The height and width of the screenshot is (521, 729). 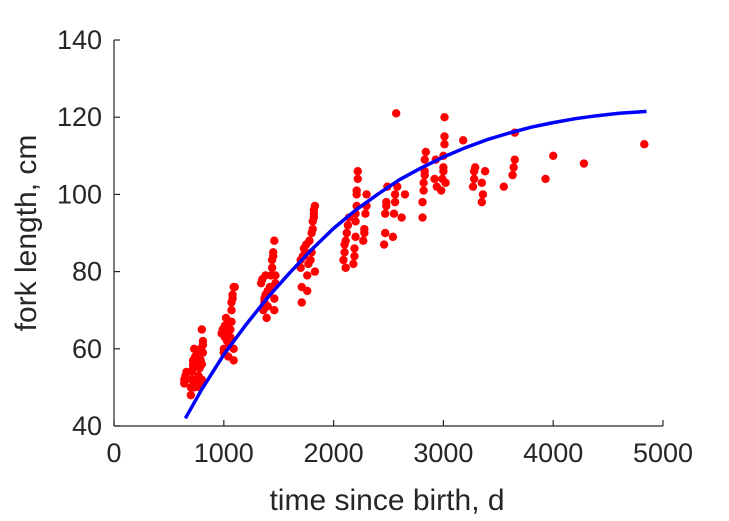 I want to click on y-tick-label: 140, so click(x=79, y=40).